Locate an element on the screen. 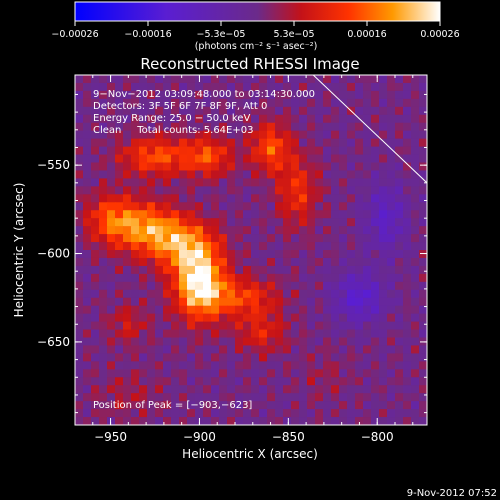  annotation-total-counts: Clean Total counts: 5.64E+03 is located at coordinates (173, 130).